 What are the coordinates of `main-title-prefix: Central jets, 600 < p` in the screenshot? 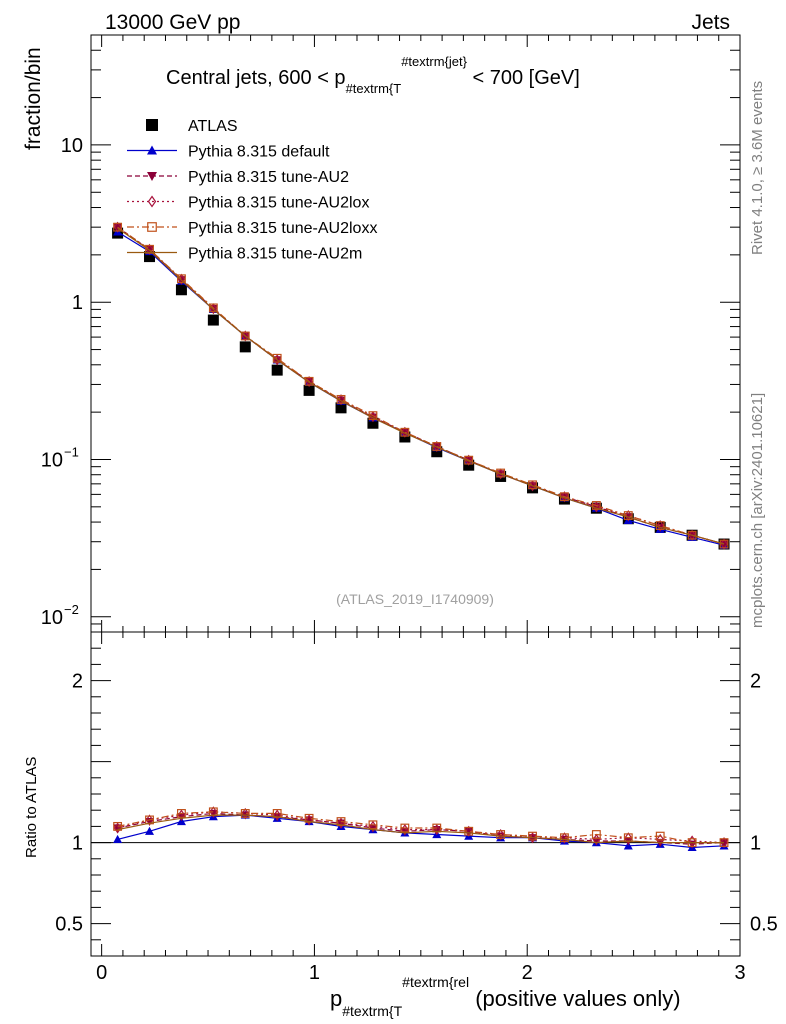 It's located at (256, 78).